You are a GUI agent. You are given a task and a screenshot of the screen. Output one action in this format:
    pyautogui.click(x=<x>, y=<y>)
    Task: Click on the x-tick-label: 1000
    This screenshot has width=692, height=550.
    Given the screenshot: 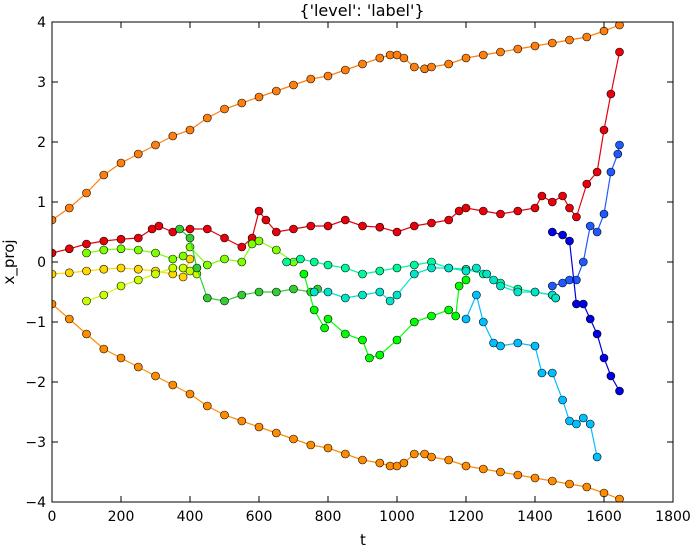 What is the action you would take?
    pyautogui.click(x=397, y=517)
    